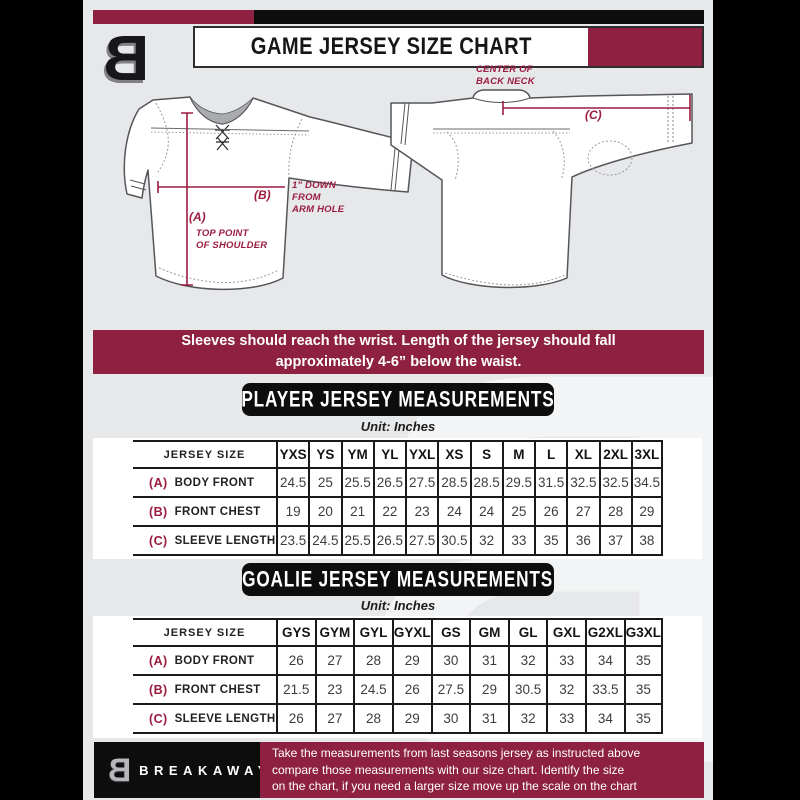 The height and width of the screenshot is (800, 800). Describe the element at coordinates (566, 719) in the screenshot. I see `measurement-value: 33` at that location.